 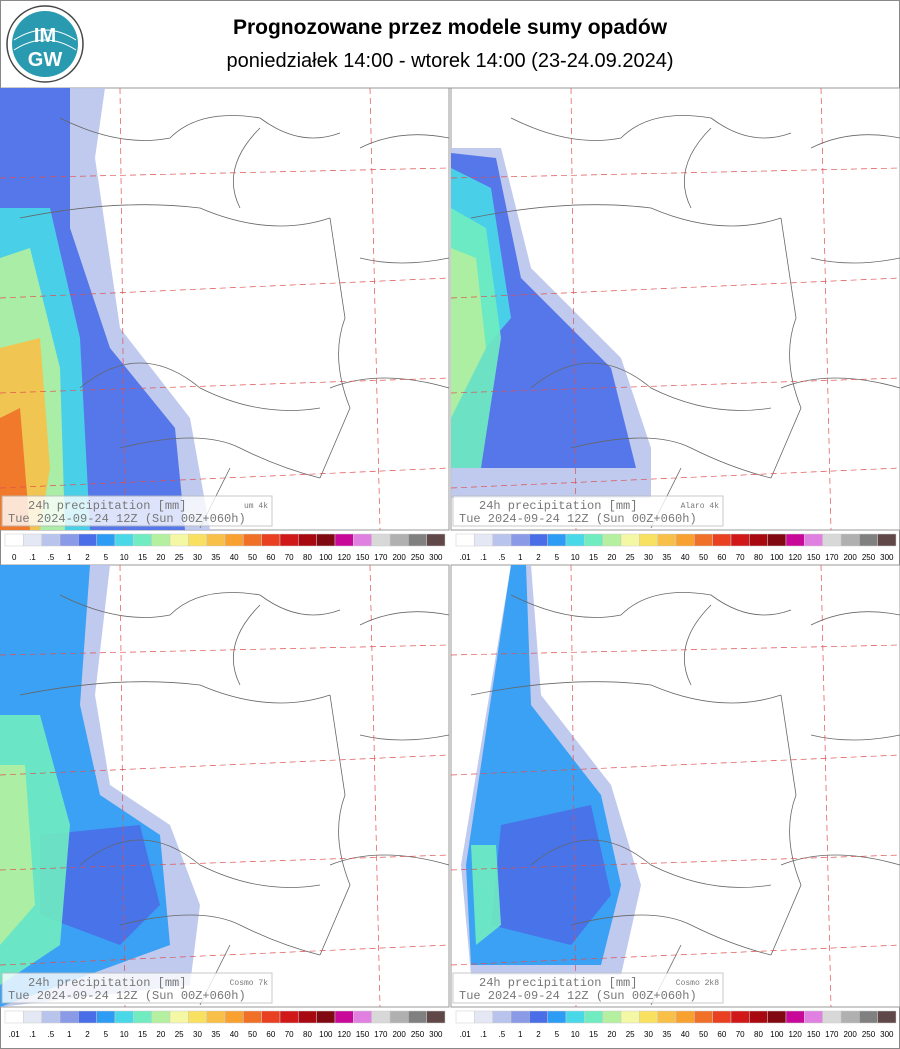 What do you see at coordinates (45, 60) in the screenshot?
I see `logo-bottom: GW` at bounding box center [45, 60].